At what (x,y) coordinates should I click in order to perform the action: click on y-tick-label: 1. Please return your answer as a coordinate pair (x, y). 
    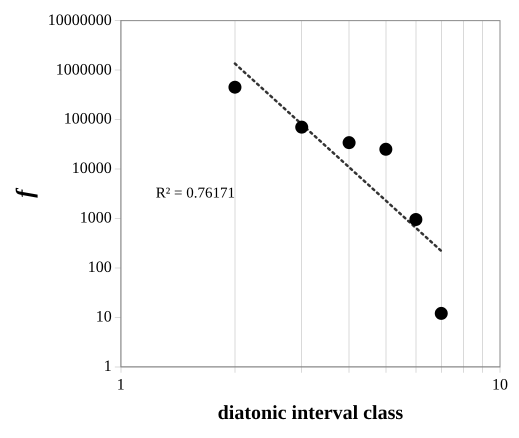
    Looking at the image, I should click on (108, 367).